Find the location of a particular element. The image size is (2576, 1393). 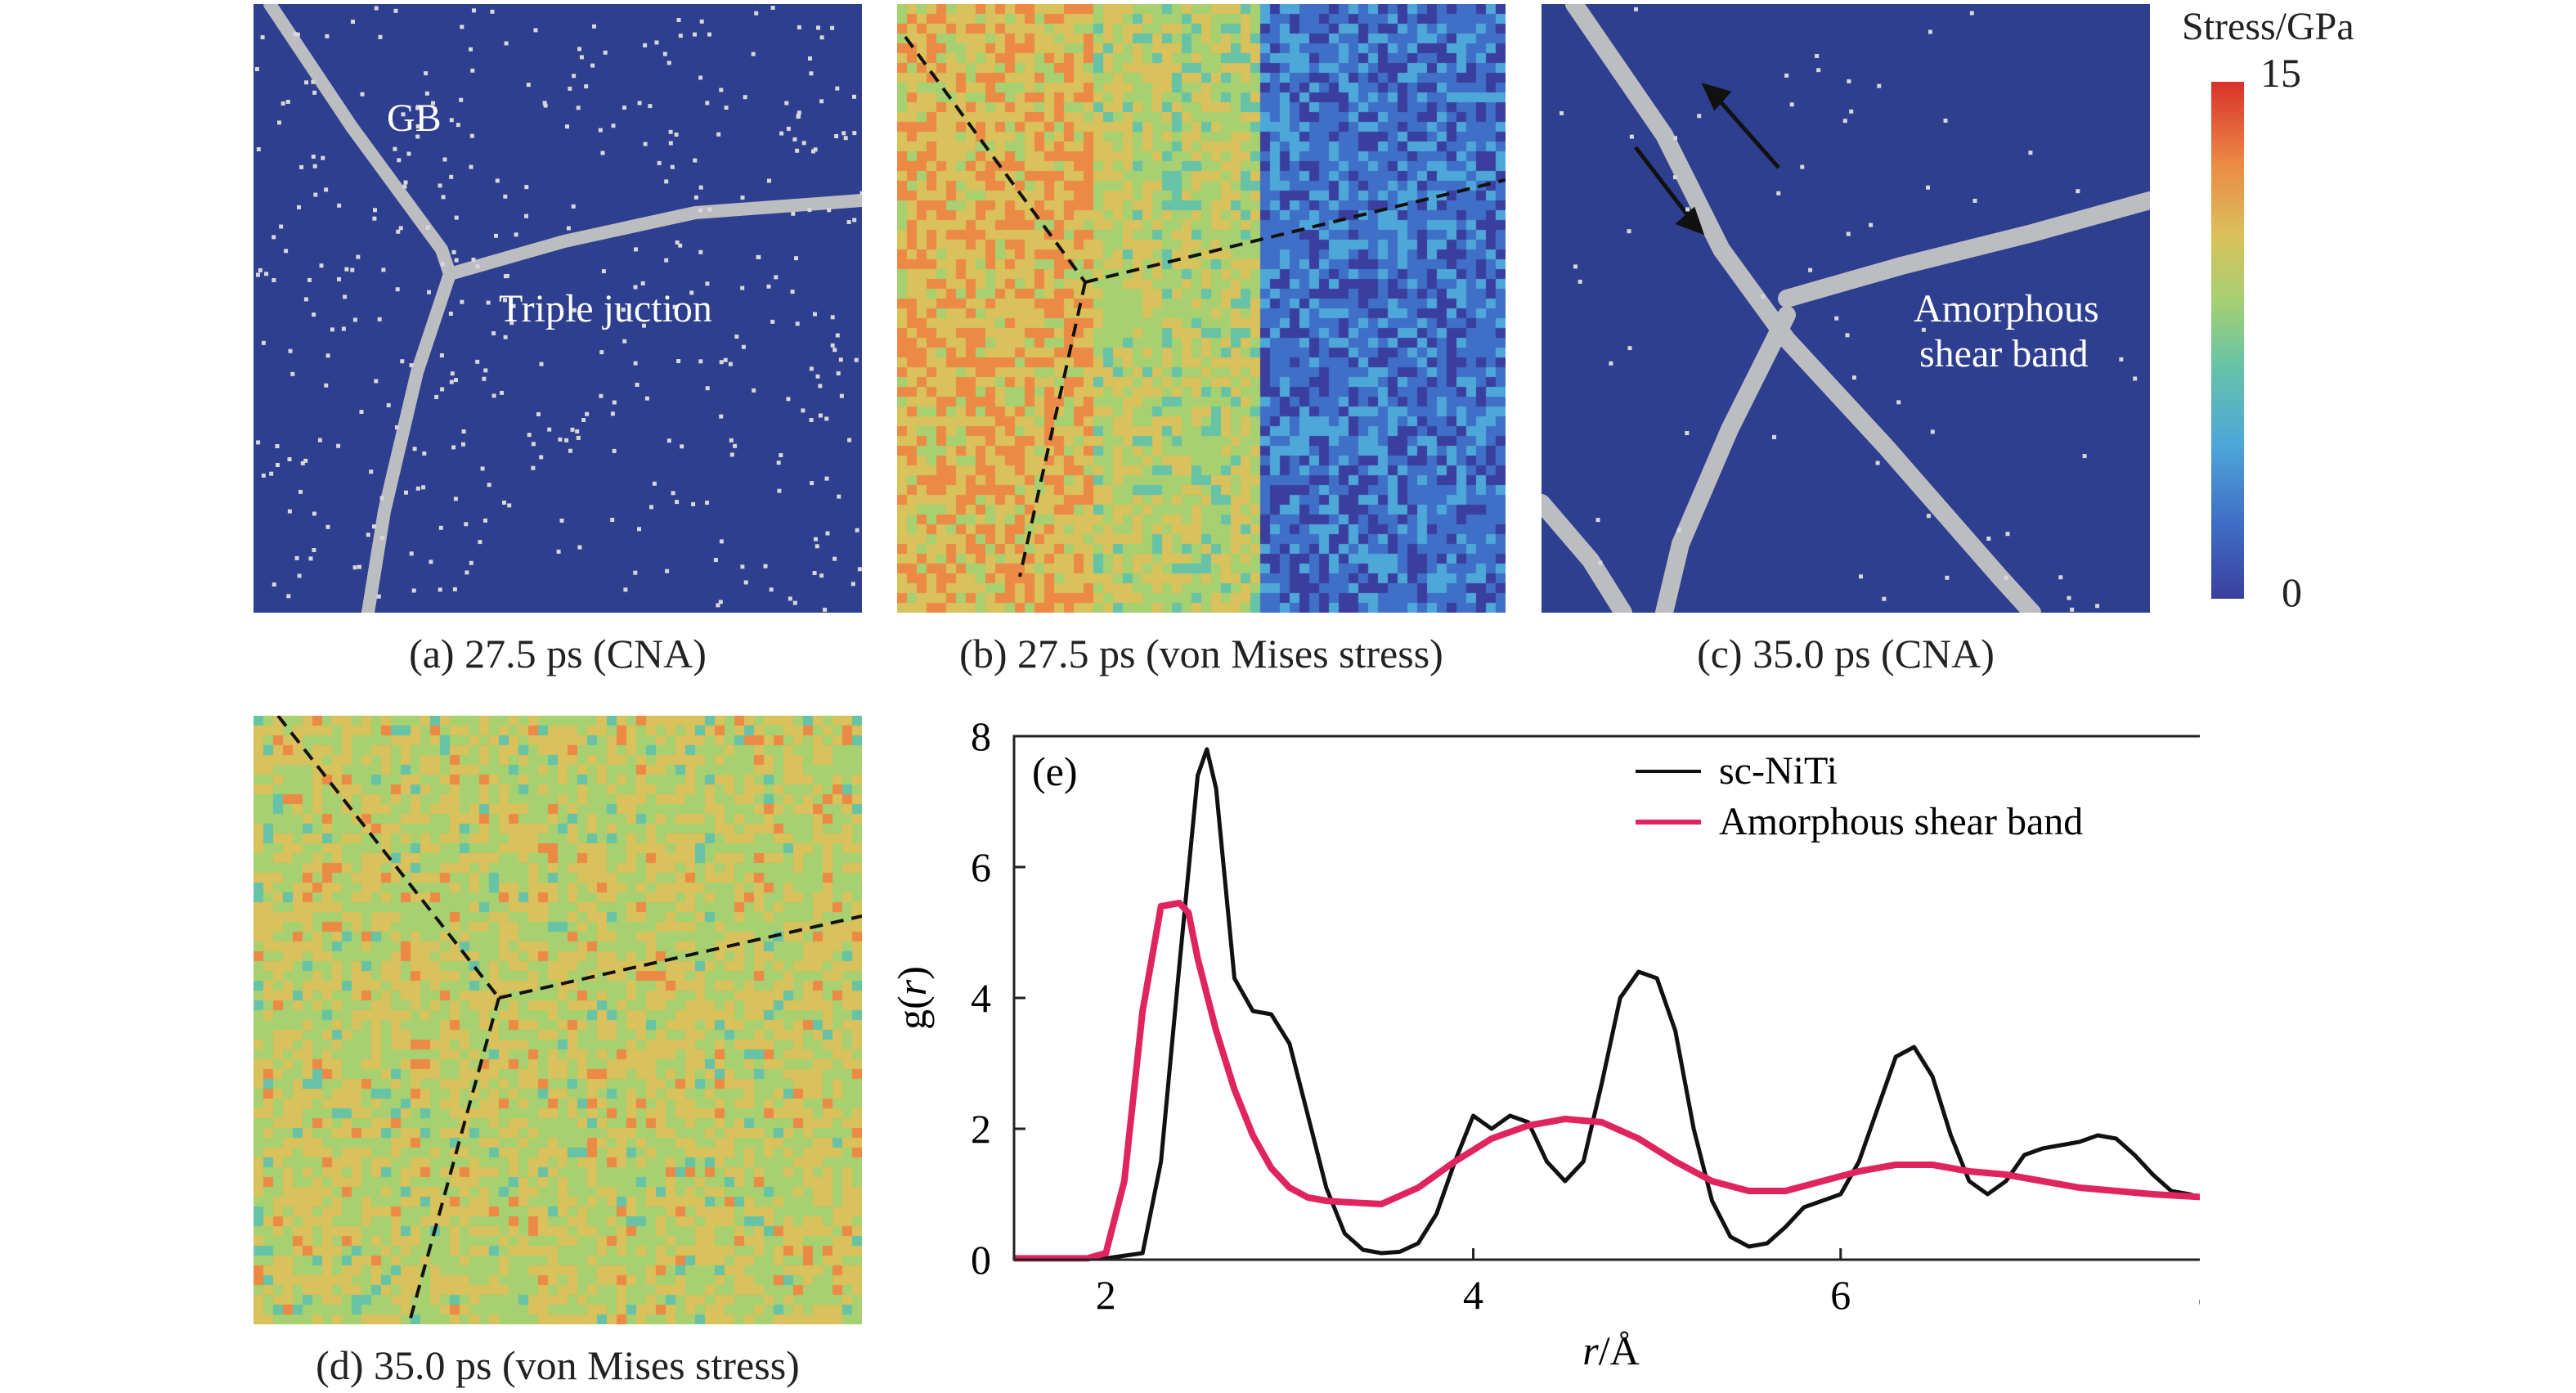

x-tick-label: 8 is located at coordinates (2199, 1295).